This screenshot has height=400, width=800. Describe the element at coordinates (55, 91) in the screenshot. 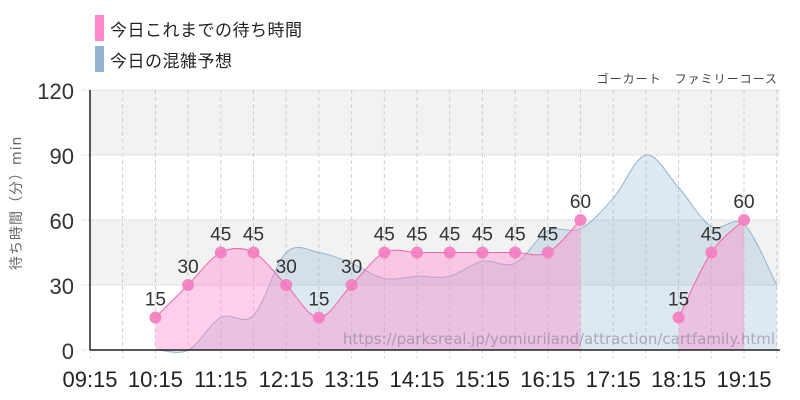

I see `y-tick-label: 120` at that location.